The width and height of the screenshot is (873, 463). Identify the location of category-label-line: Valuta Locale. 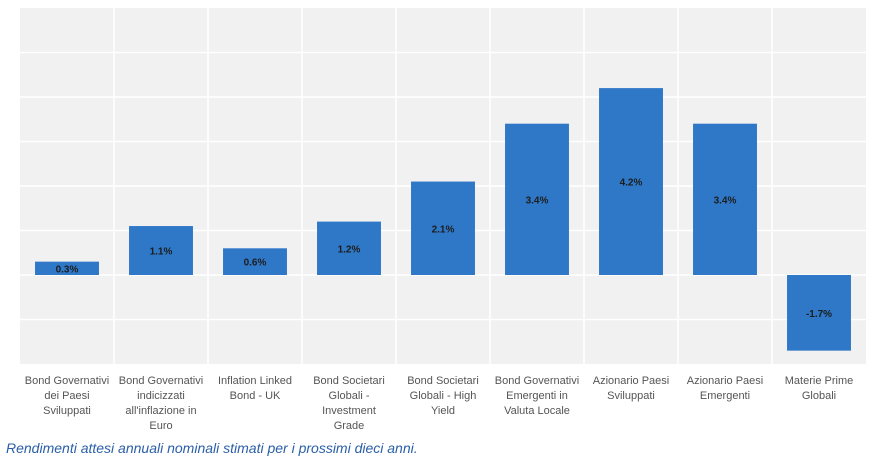
(537, 411).